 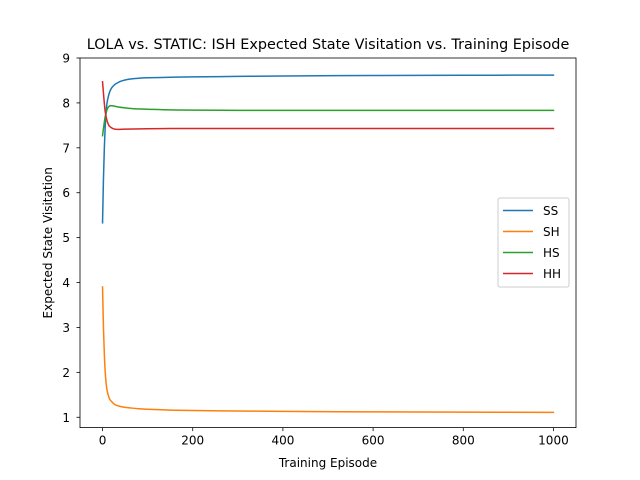 I want to click on y-tick-label: 8, so click(x=66, y=103).